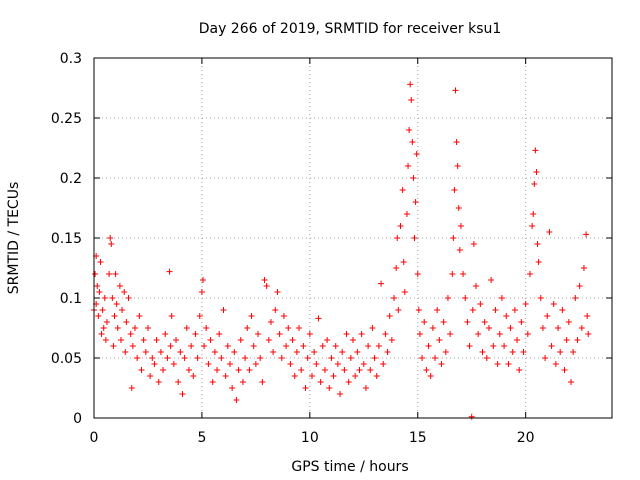 Image resolution: width=640 pixels, height=480 pixels. What do you see at coordinates (66, 119) in the screenshot?
I see `y-tick-label: 0.25` at bounding box center [66, 119].